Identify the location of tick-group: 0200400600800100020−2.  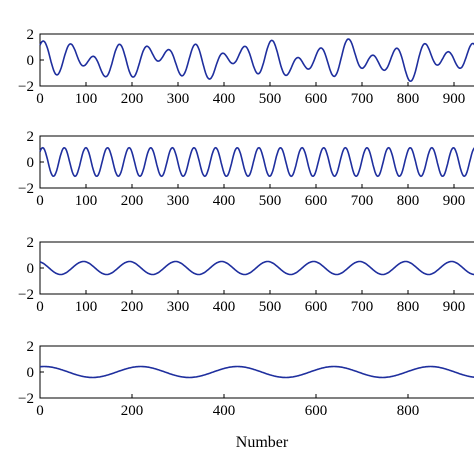
(219, 379).